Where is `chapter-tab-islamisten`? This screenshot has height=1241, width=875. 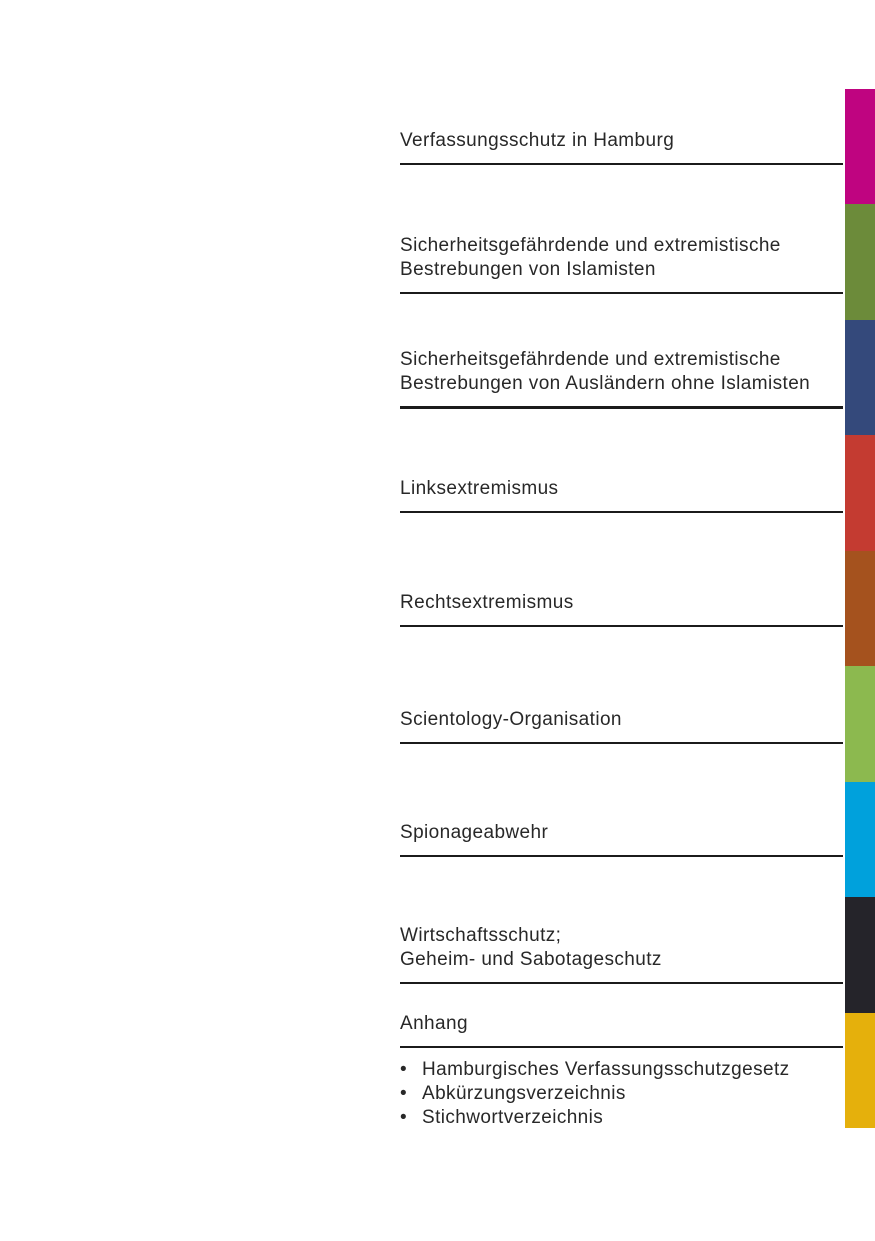
chapter-tab-islamisten is located at coordinates (860, 262).